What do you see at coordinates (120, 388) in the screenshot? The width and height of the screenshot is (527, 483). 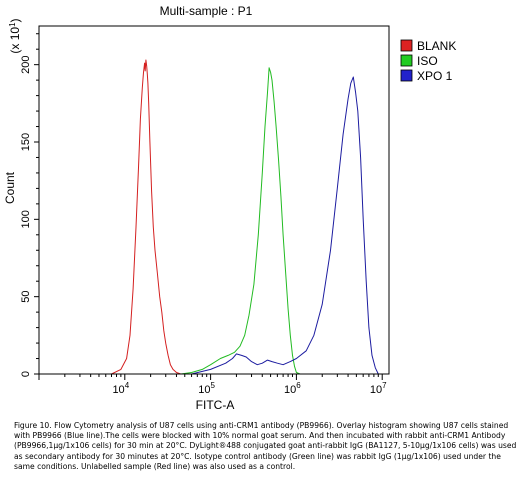 I see `x-tick-label: 10⁴` at bounding box center [120, 388].